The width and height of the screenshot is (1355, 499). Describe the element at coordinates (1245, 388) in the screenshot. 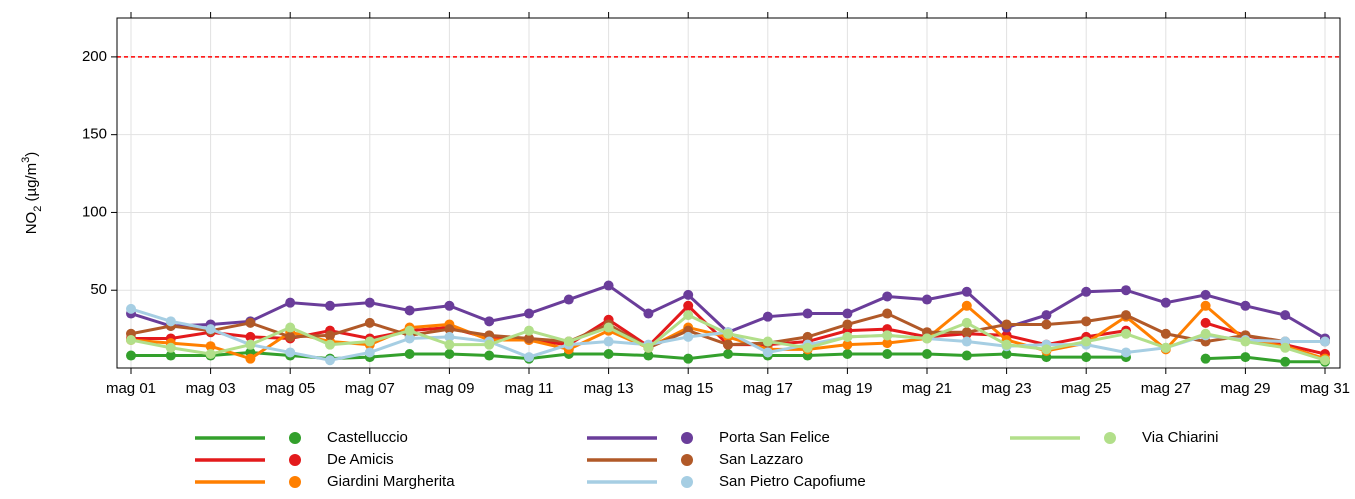

I see `x-tick-label: mag 29` at that location.